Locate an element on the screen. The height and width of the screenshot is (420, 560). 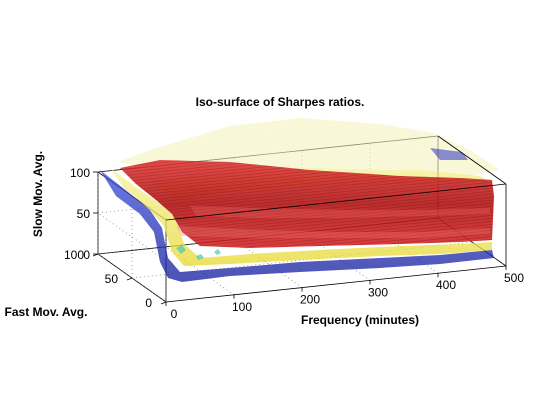
y-axis-label: Fast Mov. Avg. is located at coordinates (46, 312).